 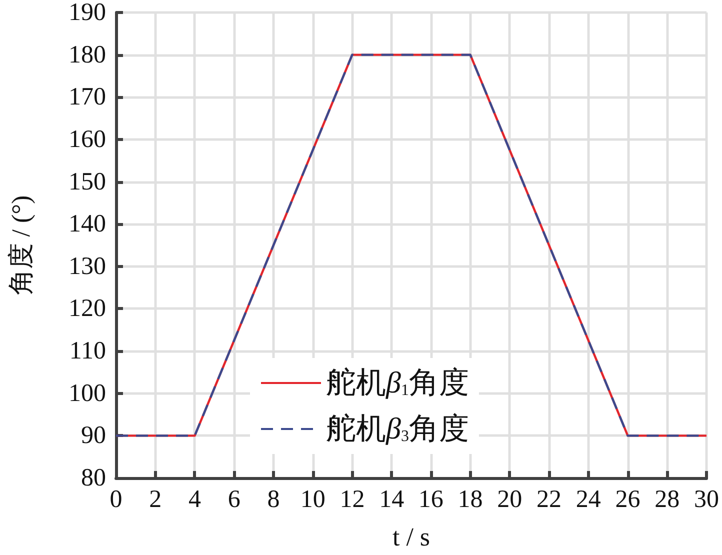 I want to click on x-tick-label: 28, so click(x=667, y=499).